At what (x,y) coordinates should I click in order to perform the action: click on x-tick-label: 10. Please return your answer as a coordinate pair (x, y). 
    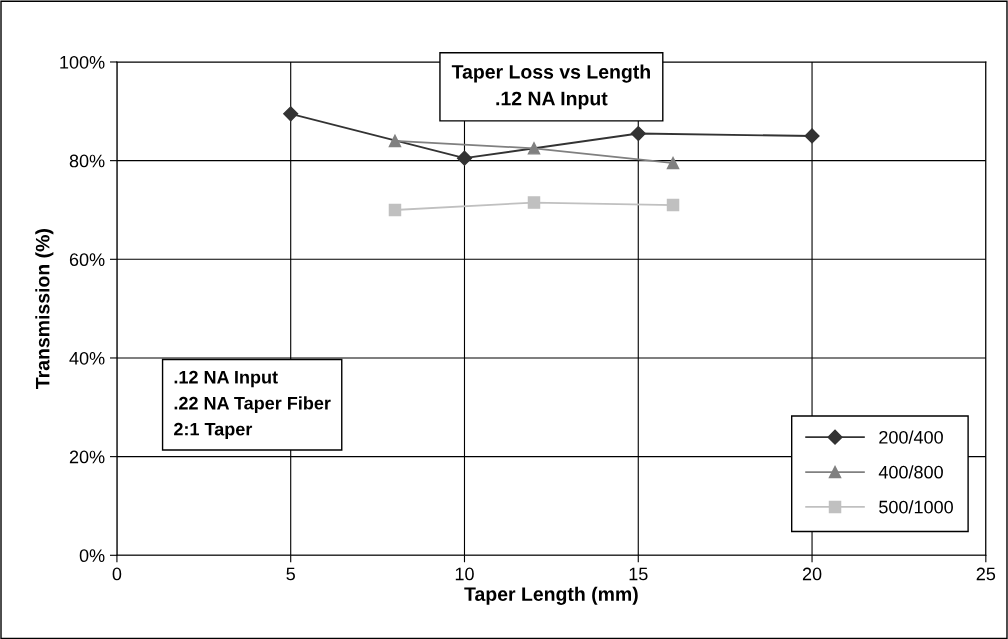
    Looking at the image, I should click on (464, 574).